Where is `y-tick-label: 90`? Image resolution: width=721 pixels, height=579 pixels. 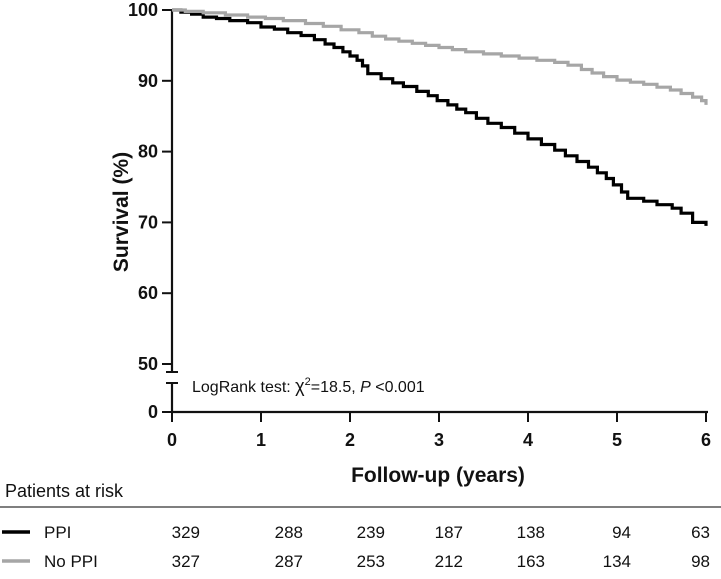 y-tick-label: 90 is located at coordinates (148, 81).